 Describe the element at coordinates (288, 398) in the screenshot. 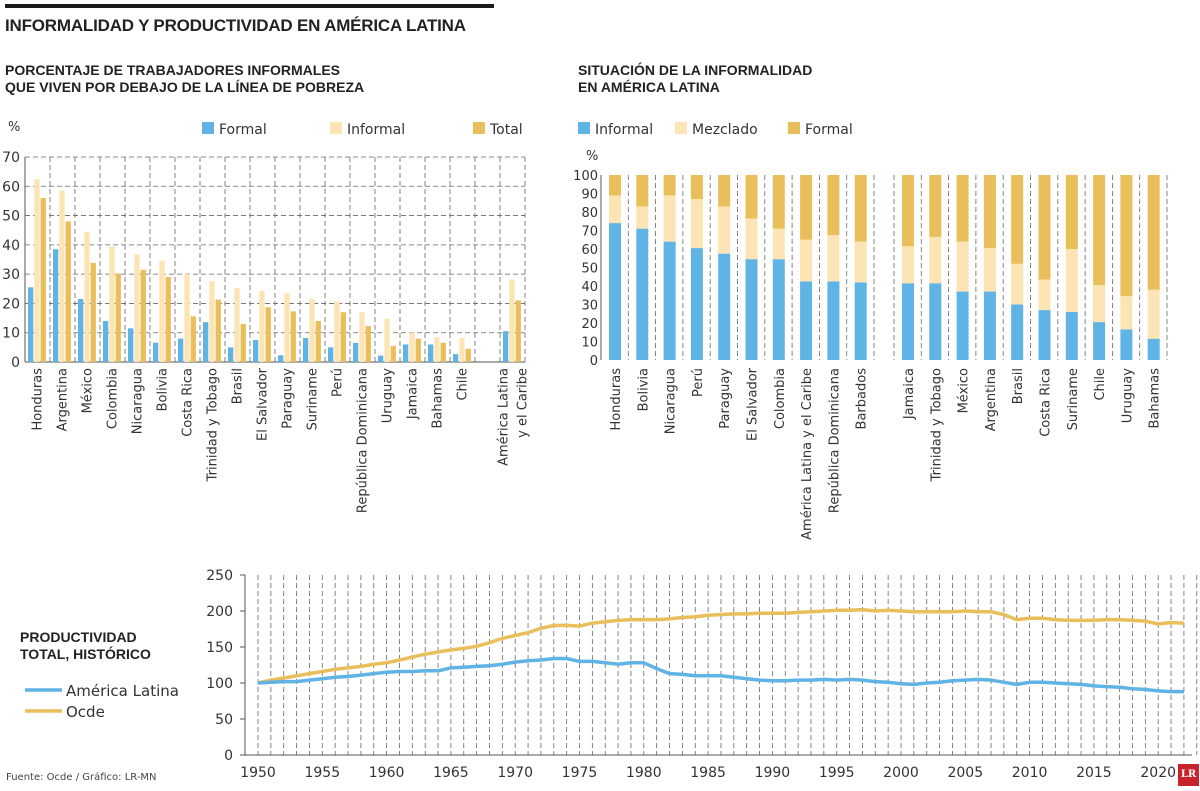

I see `left-x-label: Paraguay` at that location.